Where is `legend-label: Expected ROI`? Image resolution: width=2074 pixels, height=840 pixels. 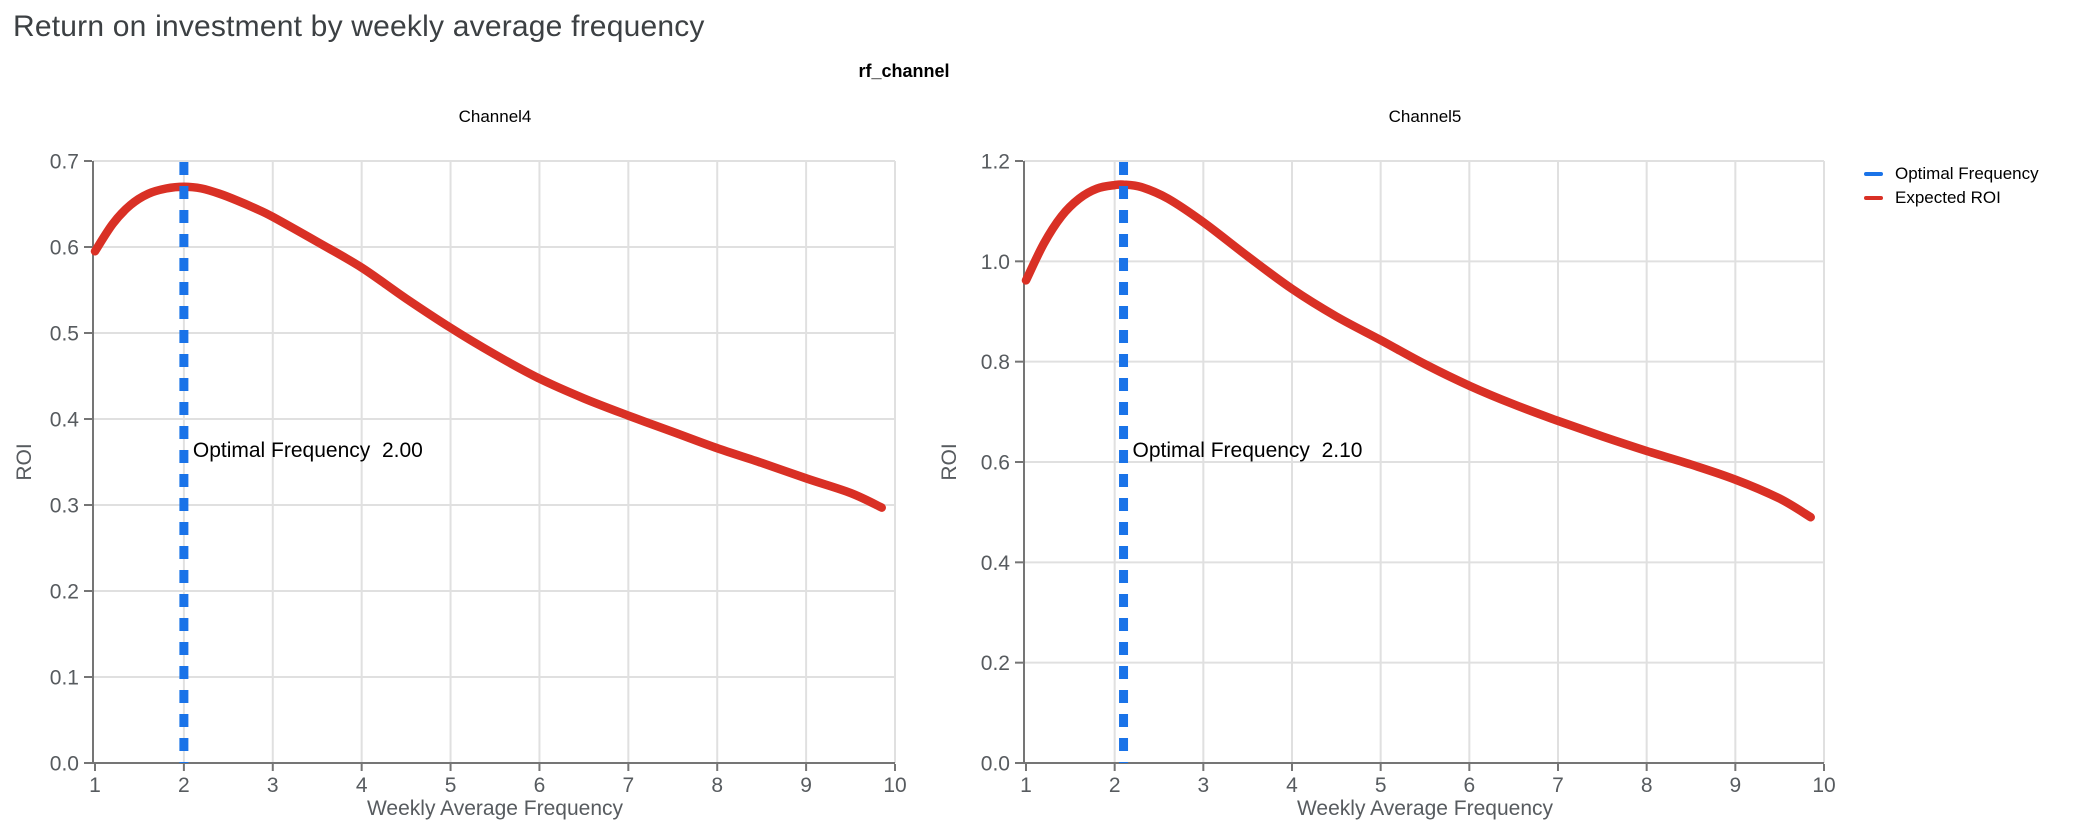 legend-label: Expected ROI is located at coordinates (1948, 197).